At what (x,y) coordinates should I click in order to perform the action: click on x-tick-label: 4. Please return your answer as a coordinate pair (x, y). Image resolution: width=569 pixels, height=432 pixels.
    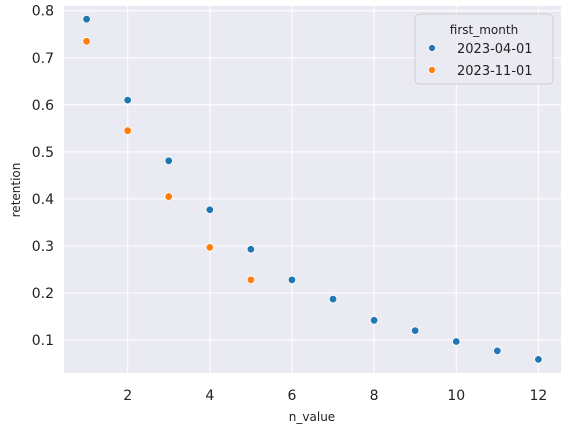
    Looking at the image, I should click on (209, 396).